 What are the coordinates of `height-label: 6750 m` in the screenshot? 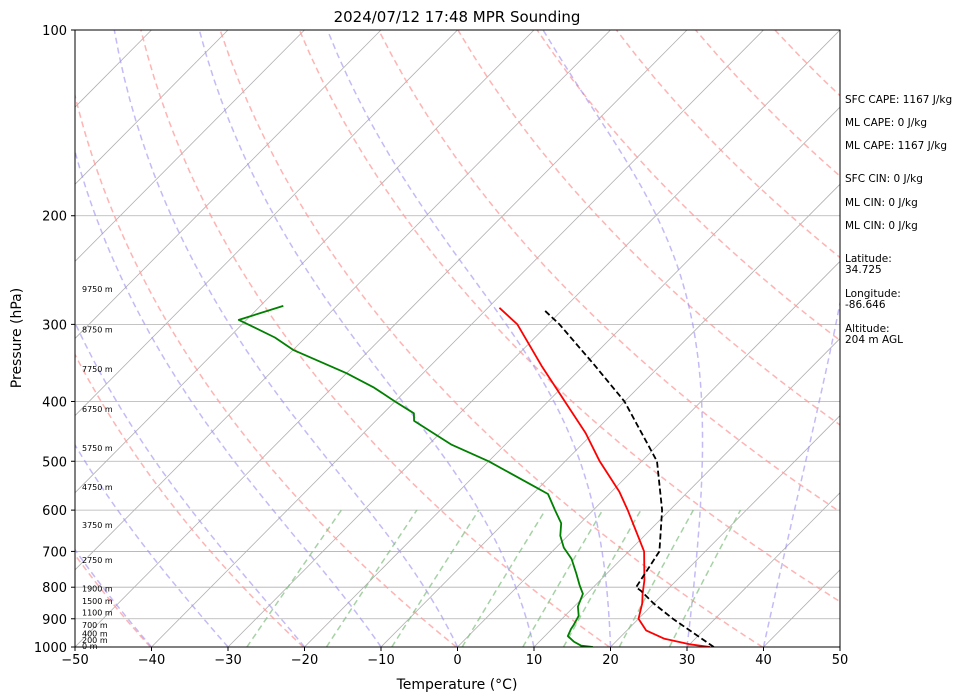 It's located at (97, 409).